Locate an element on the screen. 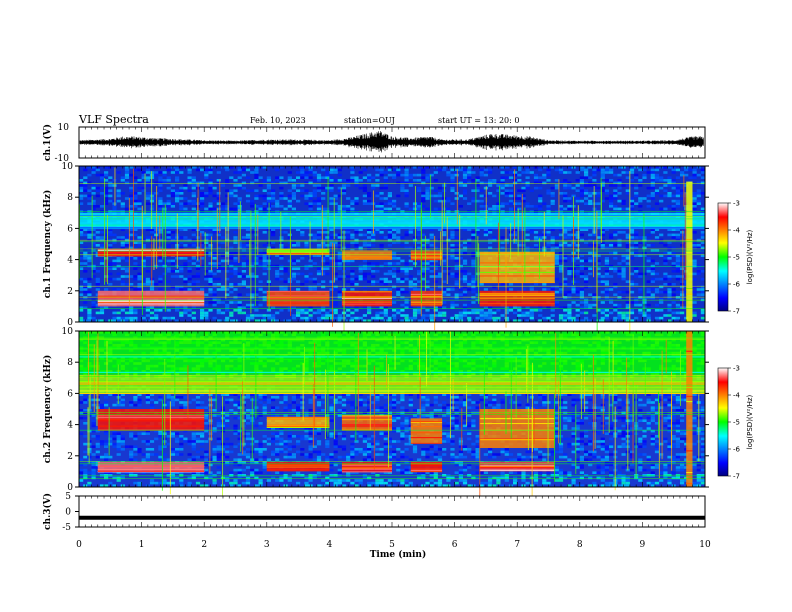  spectrogram-ch1-narrowband-line is located at coordinates (392, 219).